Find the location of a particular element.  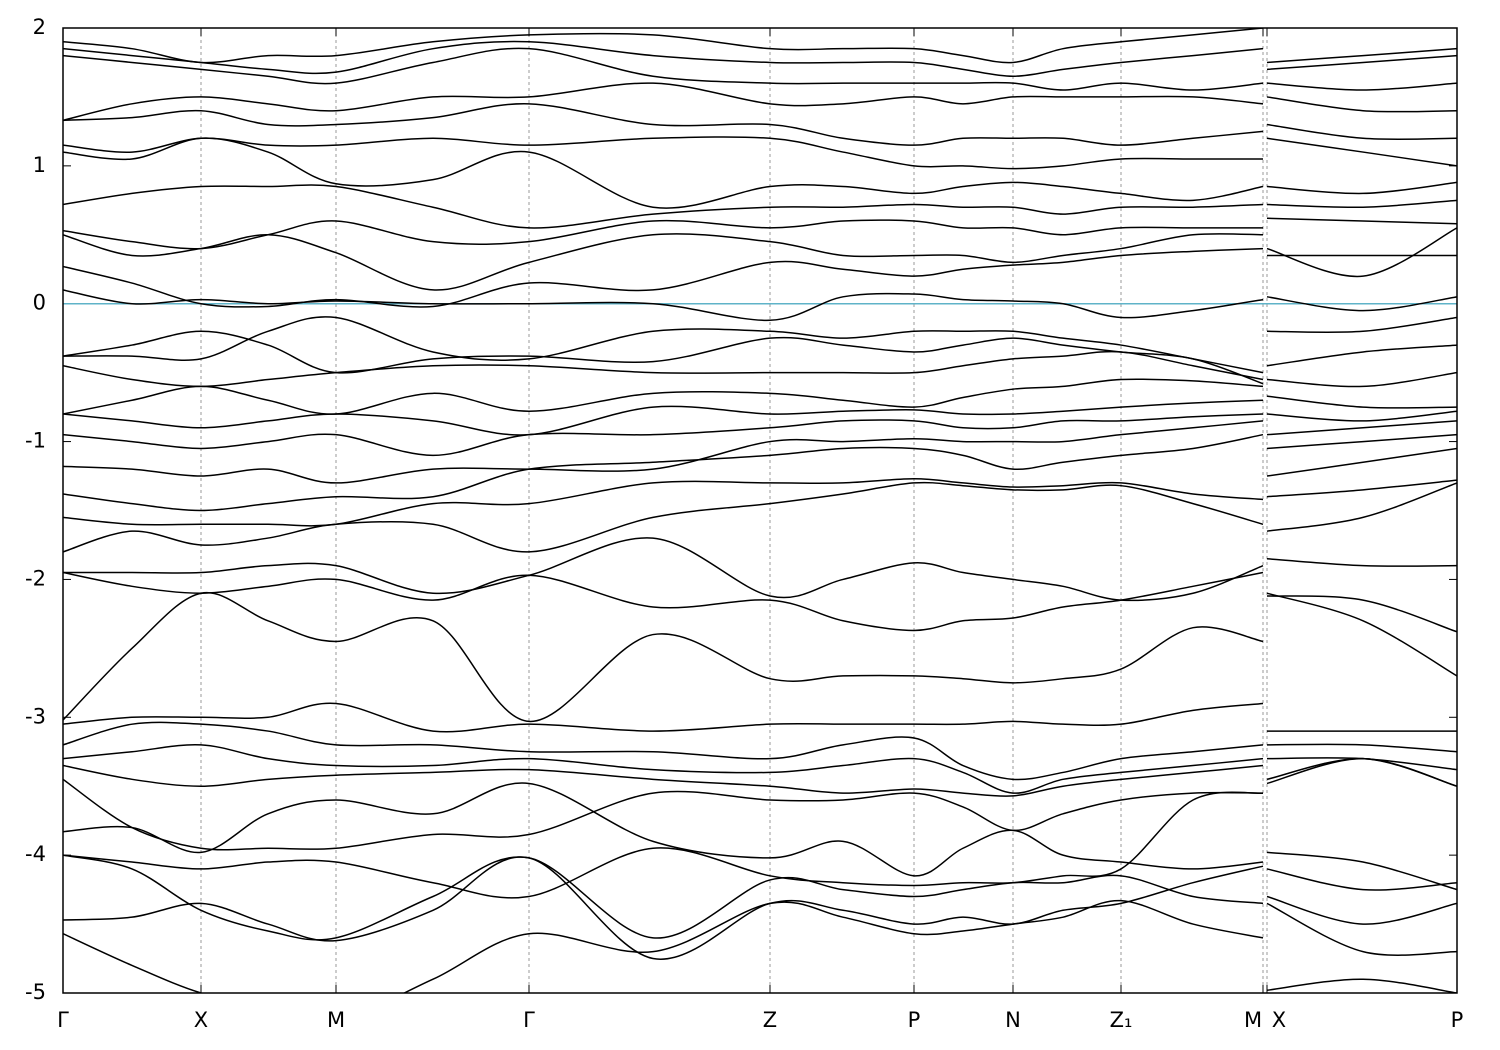

y-tick-label: -5 is located at coordinates (35, 992).